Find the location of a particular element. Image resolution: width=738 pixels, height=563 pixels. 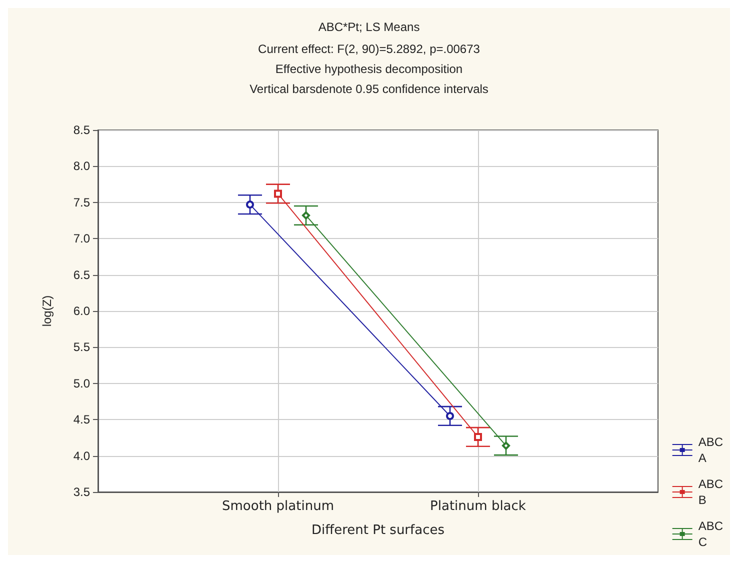

legend-label: ABC A is located at coordinates (711, 450).